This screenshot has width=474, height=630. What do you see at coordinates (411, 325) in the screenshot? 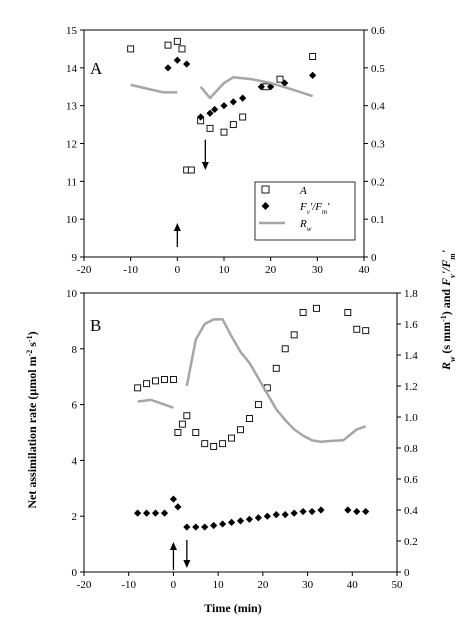
I see `panel-b-right-y-tick-label: 1.6` at bounding box center [411, 325].